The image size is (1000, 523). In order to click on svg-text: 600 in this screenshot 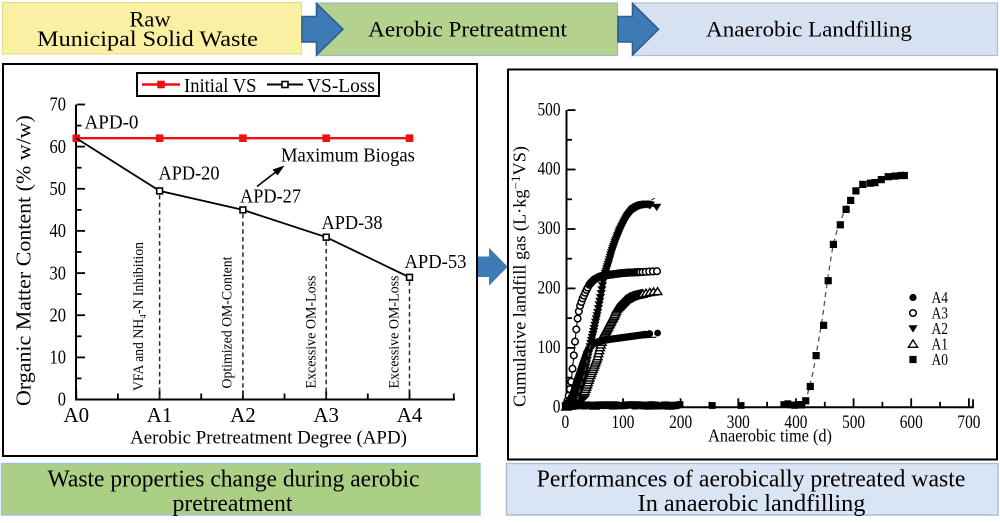, I will do `click(911, 422)`.